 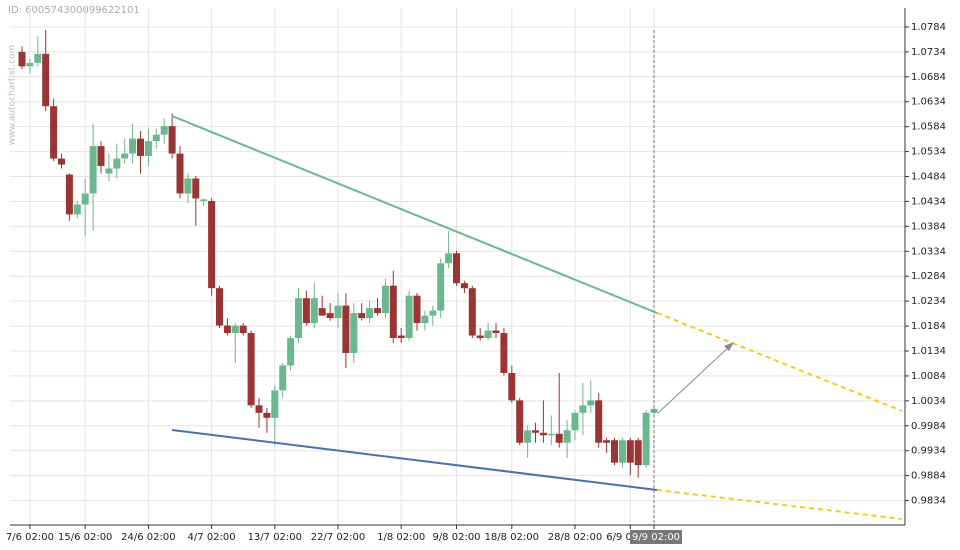 I want to click on y-tick-label: 1.0484, so click(x=928, y=177).